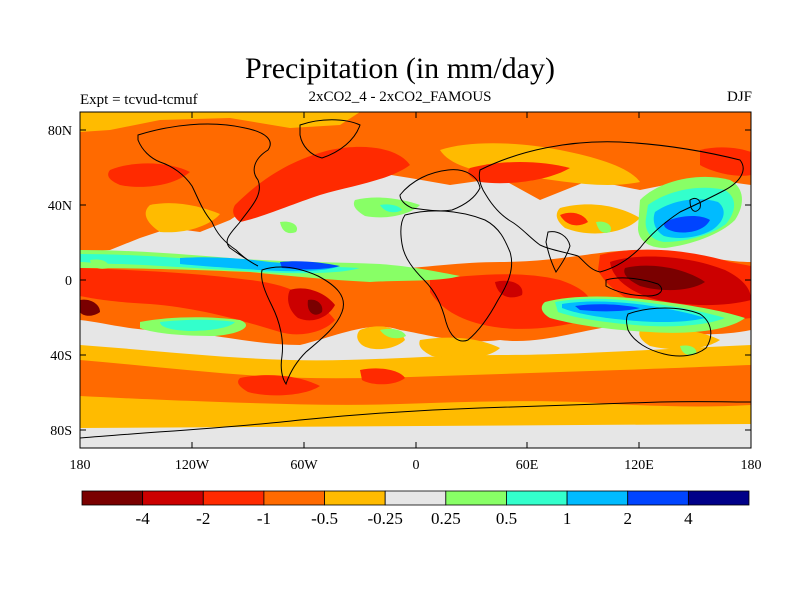 Image resolution: width=800 pixels, height=600 pixels. I want to click on coastline-australia, so click(669, 332).